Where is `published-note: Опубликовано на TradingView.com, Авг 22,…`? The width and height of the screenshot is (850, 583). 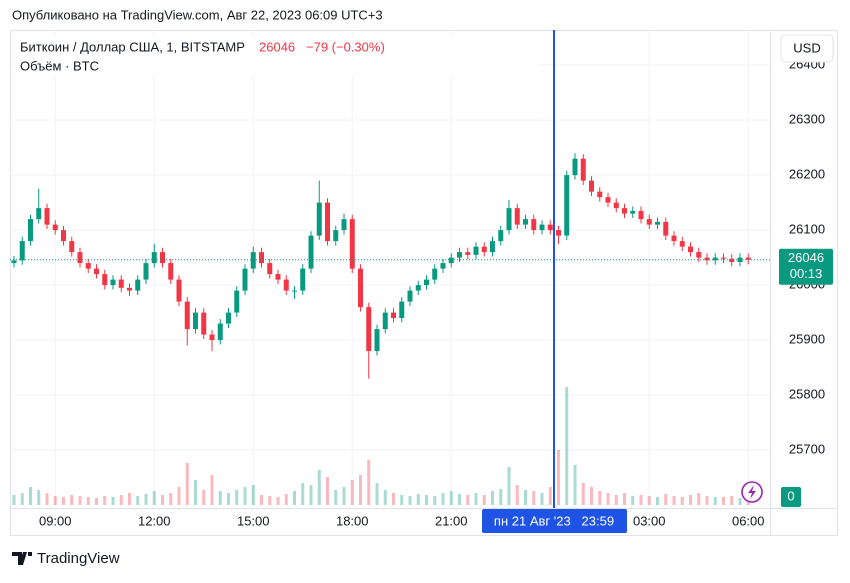 published-note: Опубликовано на TradingView.com, Авг 22,… is located at coordinates (197, 14).